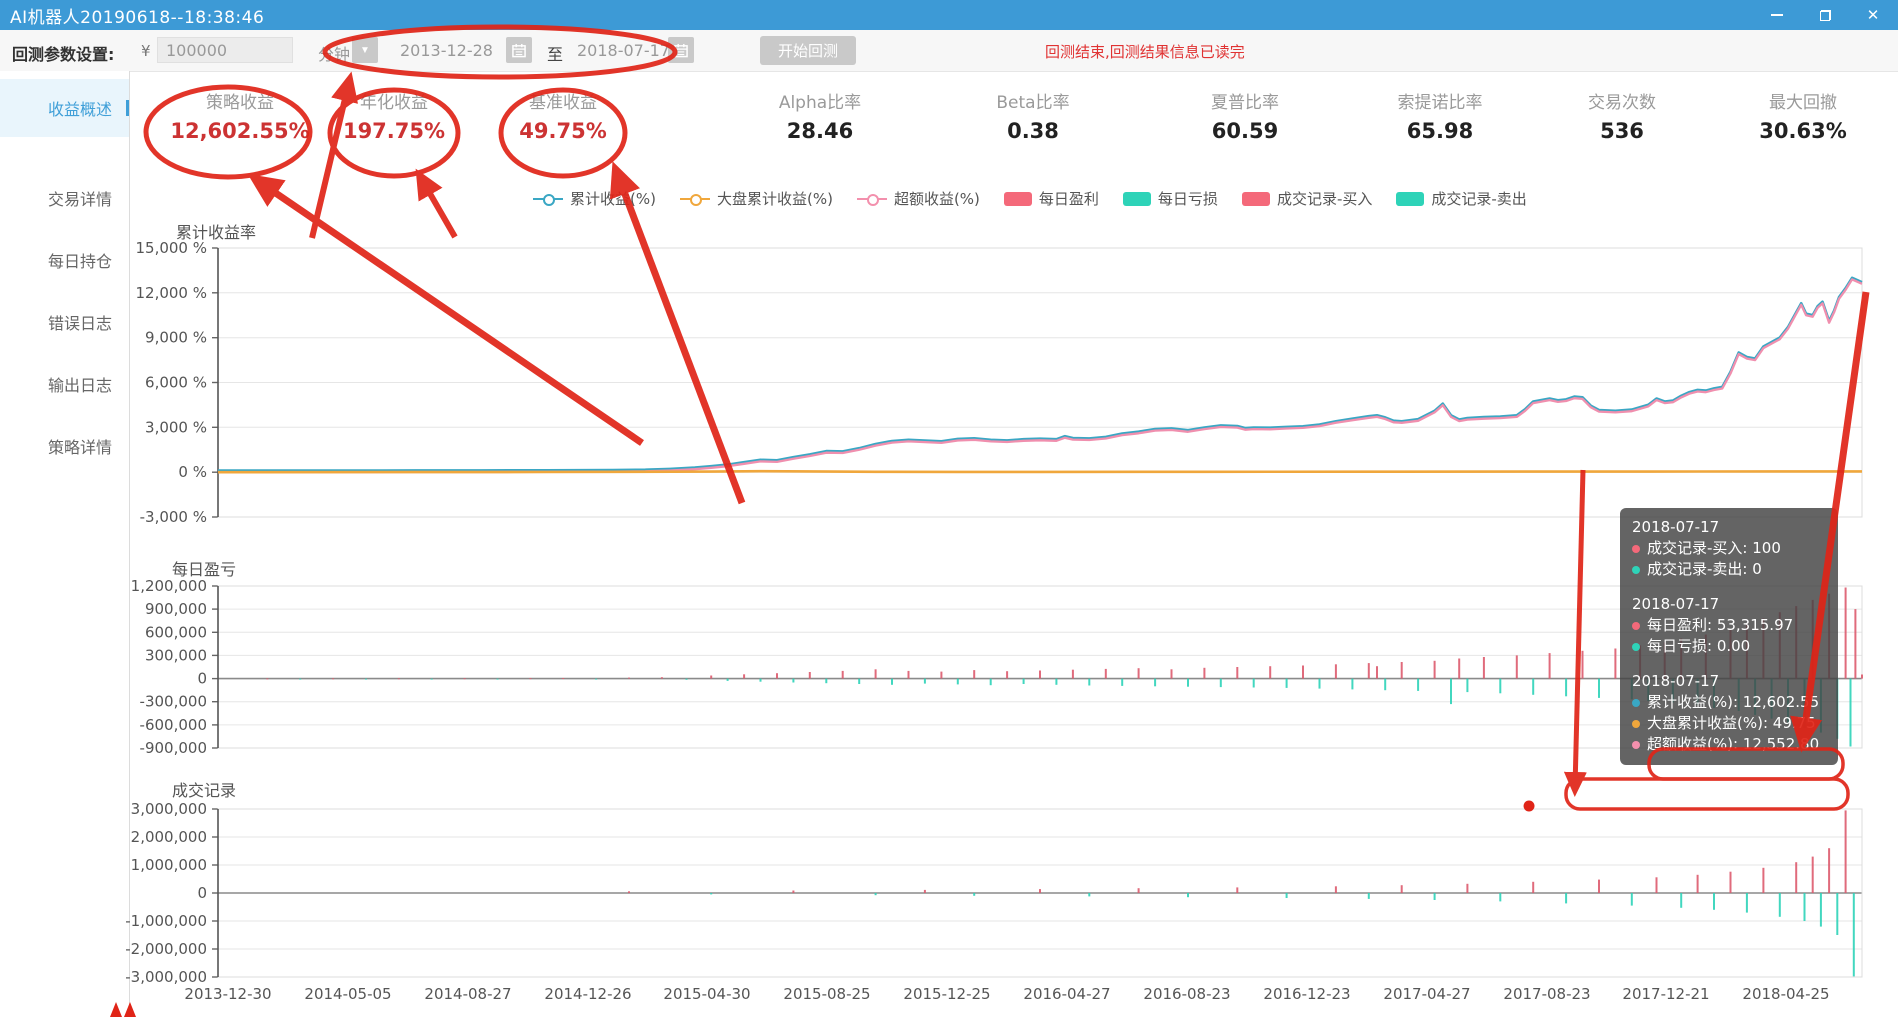 The width and height of the screenshot is (1898, 1017). Describe the element at coordinates (1636, 744) in the screenshot. I see `excess-dot-icon` at that location.